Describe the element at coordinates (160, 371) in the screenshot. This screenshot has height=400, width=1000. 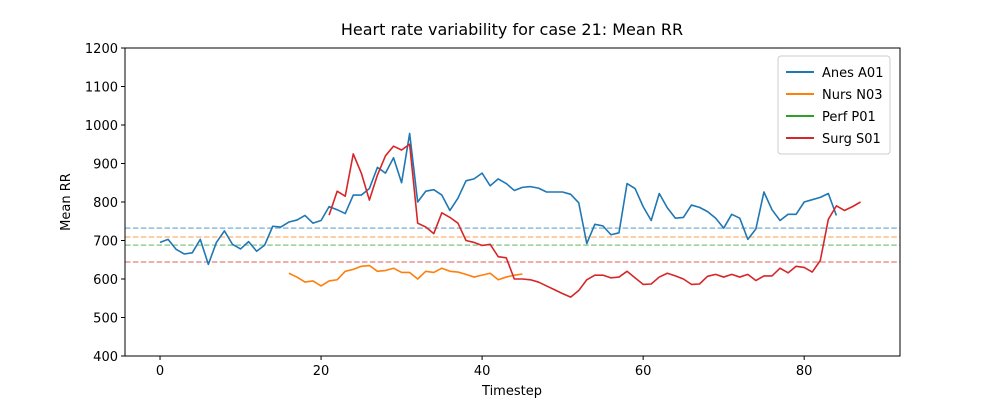
I see `x-tick-label: 0` at that location.